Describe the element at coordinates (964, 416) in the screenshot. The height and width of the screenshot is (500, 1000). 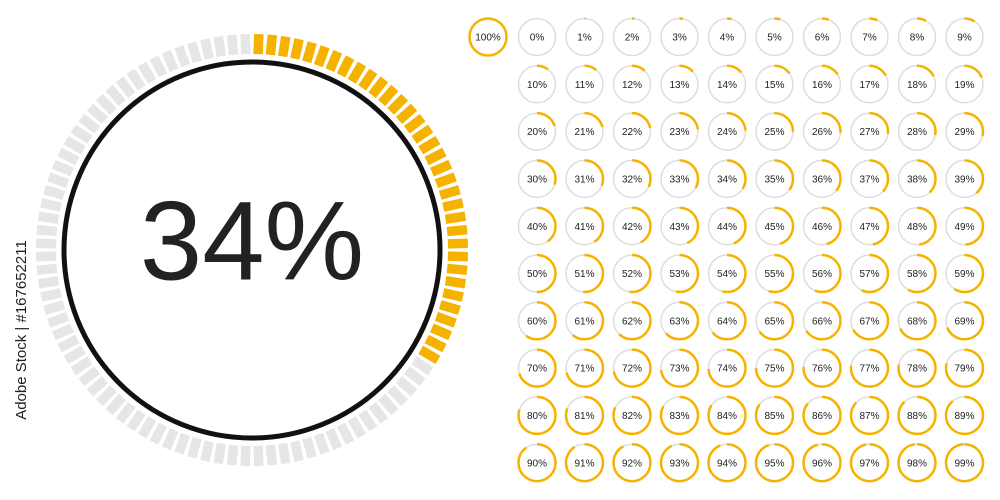
I see `gauge-label: 89%` at that location.